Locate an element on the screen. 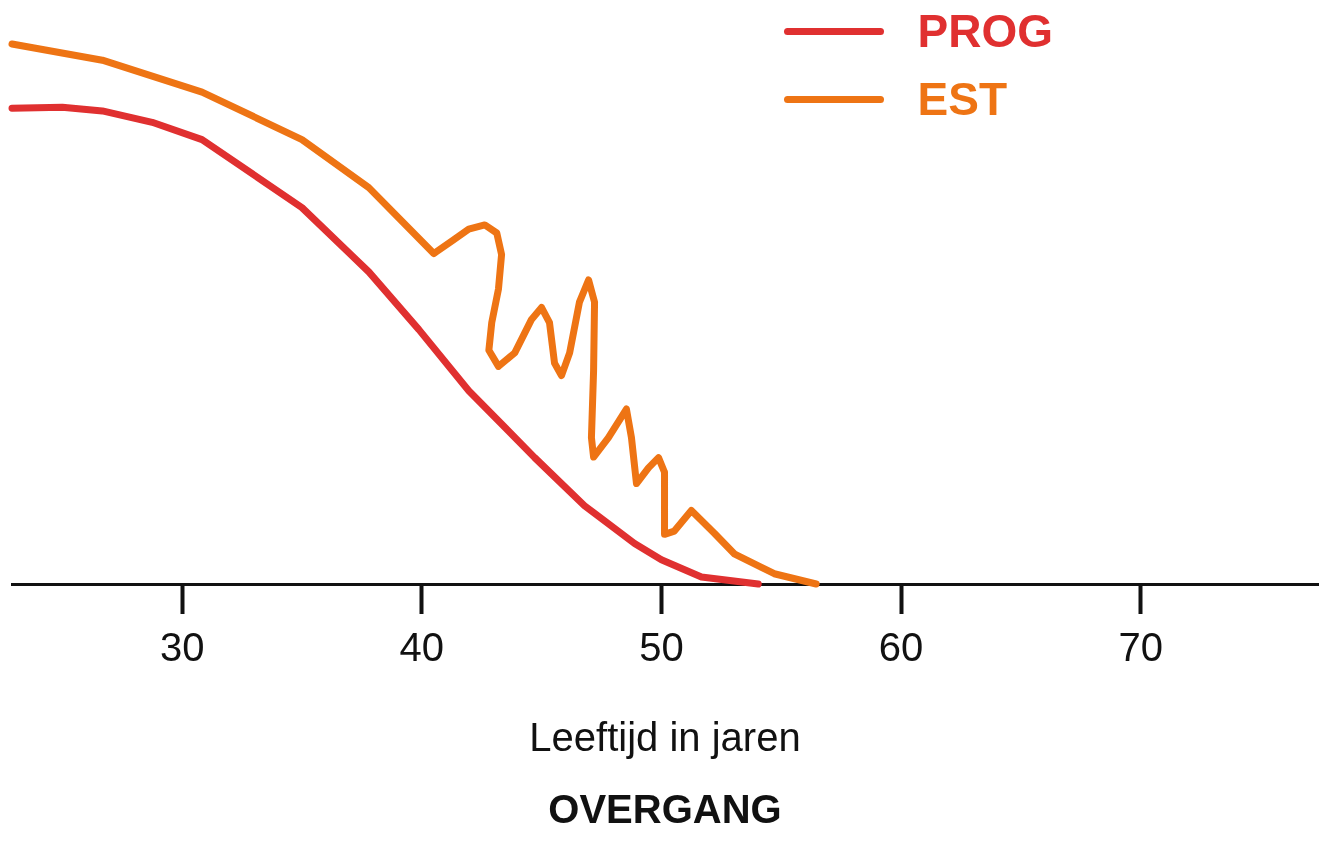 The height and width of the screenshot is (856, 1323). x-tick-label: 30 is located at coordinates (182, 647).